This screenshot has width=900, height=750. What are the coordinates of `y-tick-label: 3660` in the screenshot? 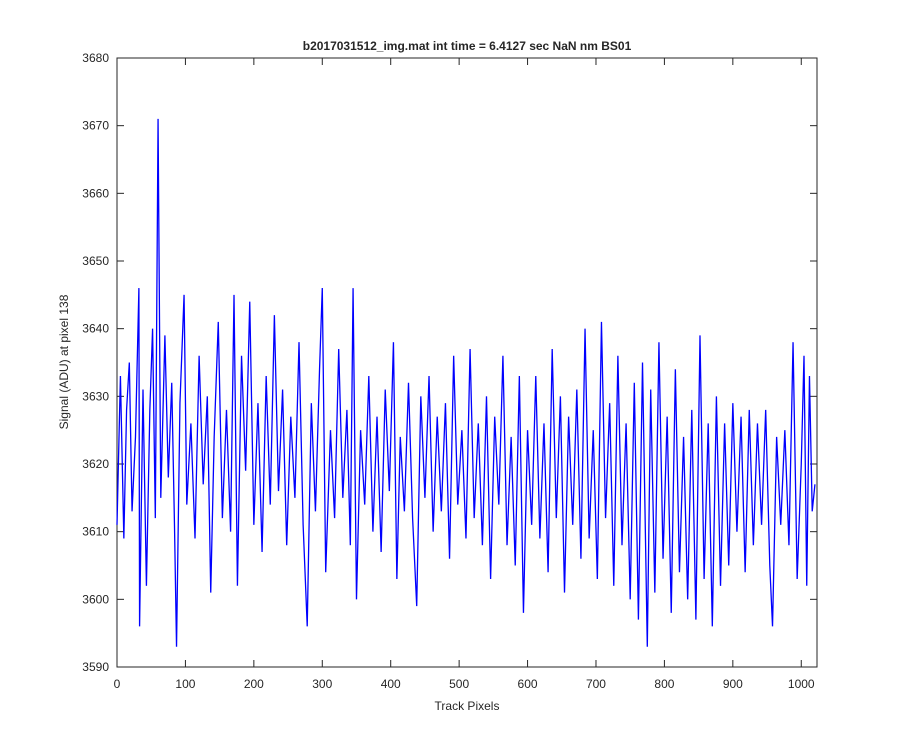 It's located at (95, 193).